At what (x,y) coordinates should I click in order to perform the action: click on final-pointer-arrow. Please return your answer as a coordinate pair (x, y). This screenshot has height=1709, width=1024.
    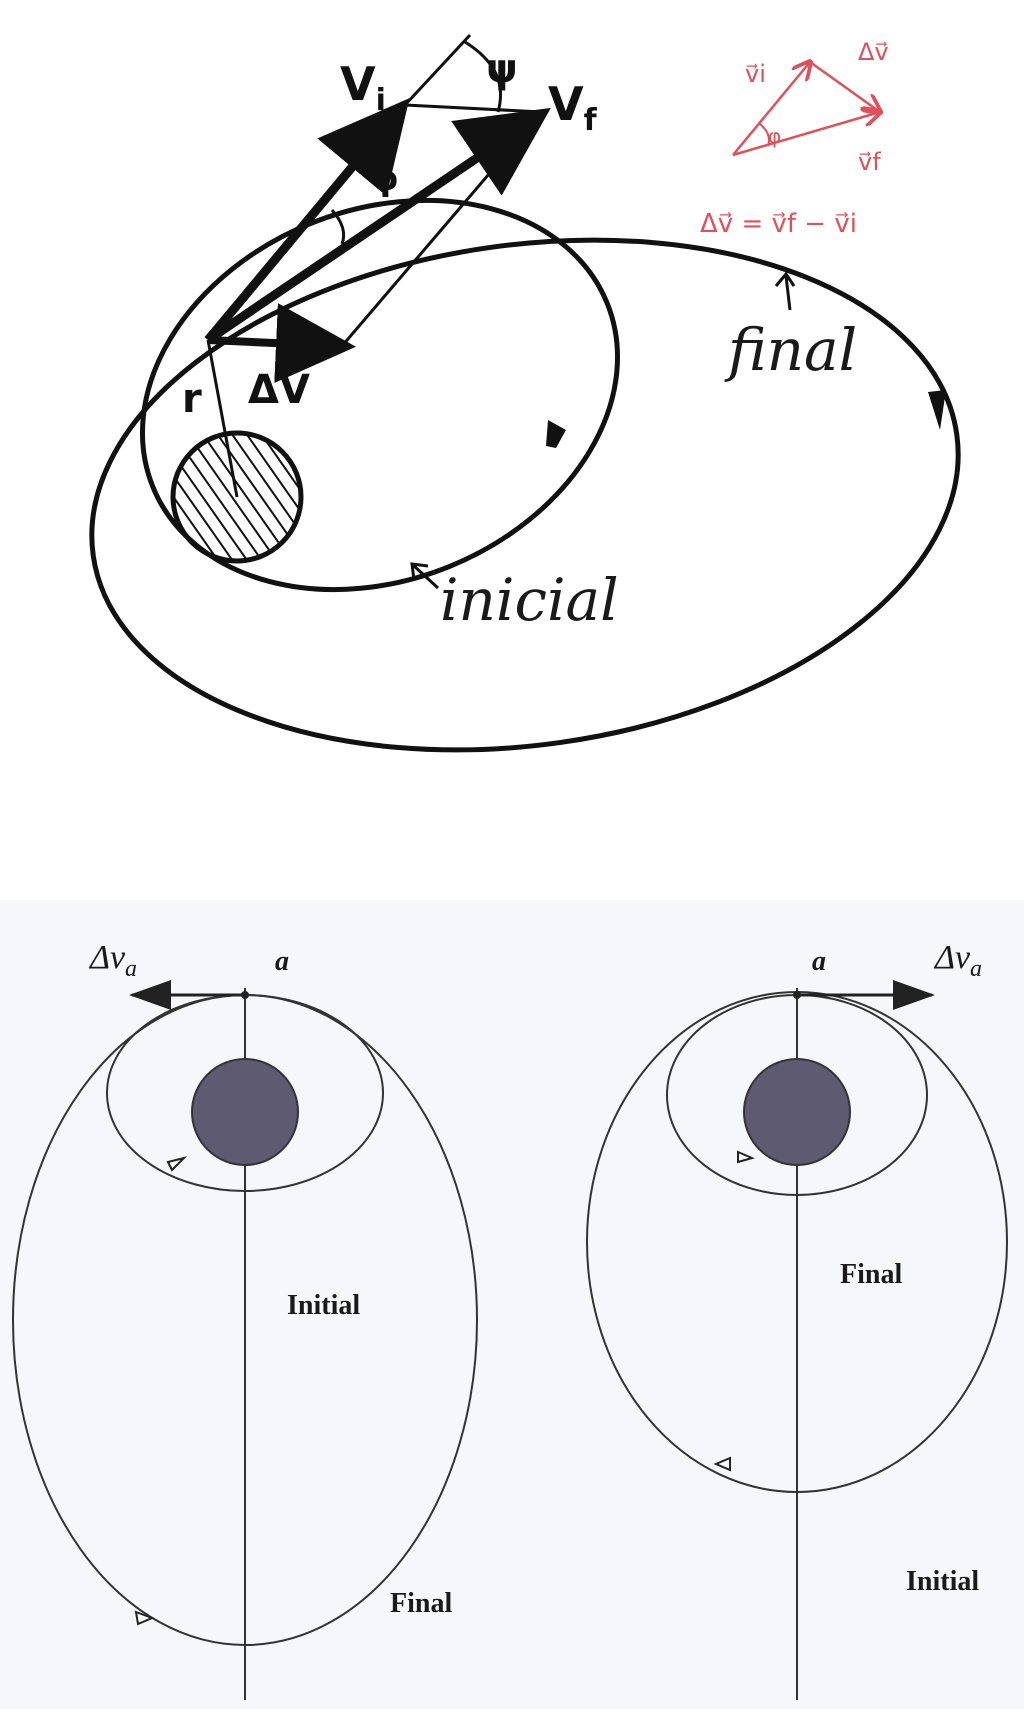
    Looking at the image, I should click on (785, 291).